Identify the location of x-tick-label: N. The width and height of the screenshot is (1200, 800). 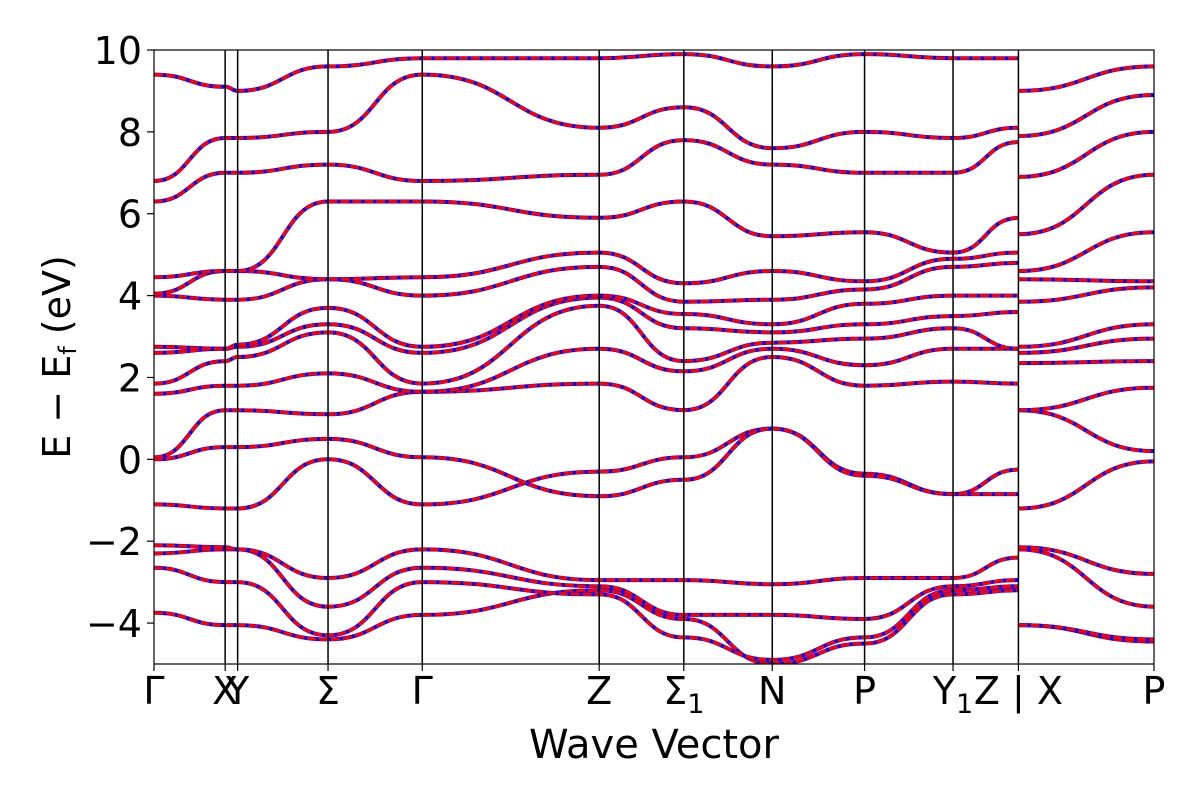
(772, 691).